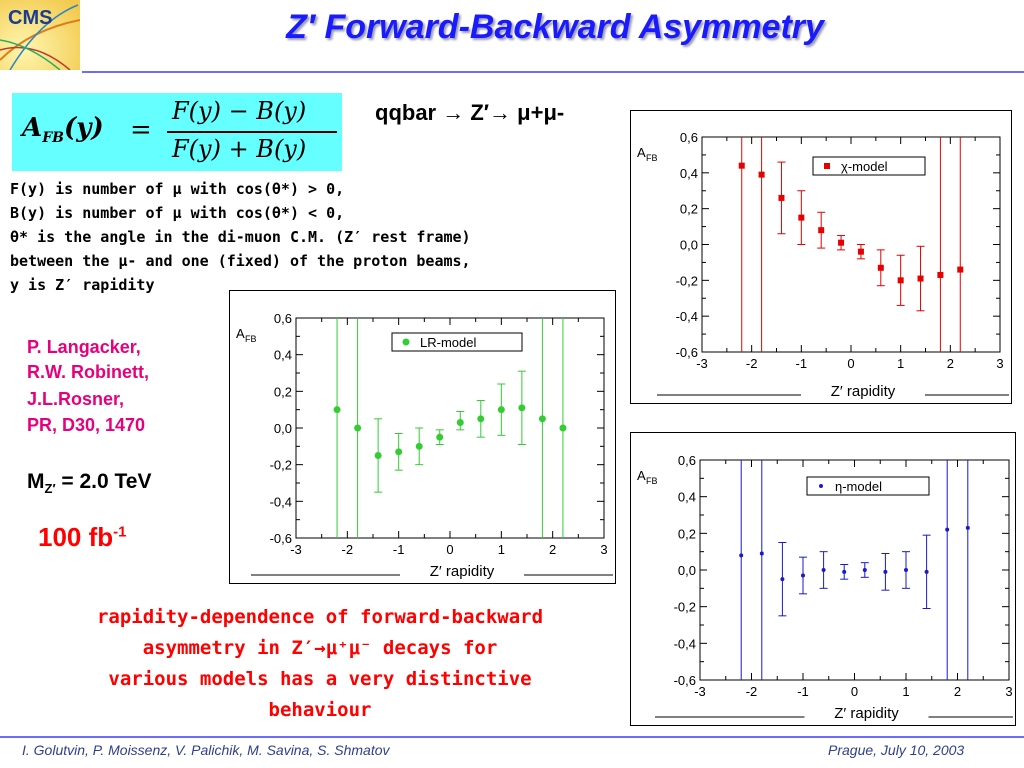 Image resolution: width=1024 pixels, height=768 pixels. What do you see at coordinates (320, 710) in the screenshot?
I see `caption-line: behaviour` at bounding box center [320, 710].